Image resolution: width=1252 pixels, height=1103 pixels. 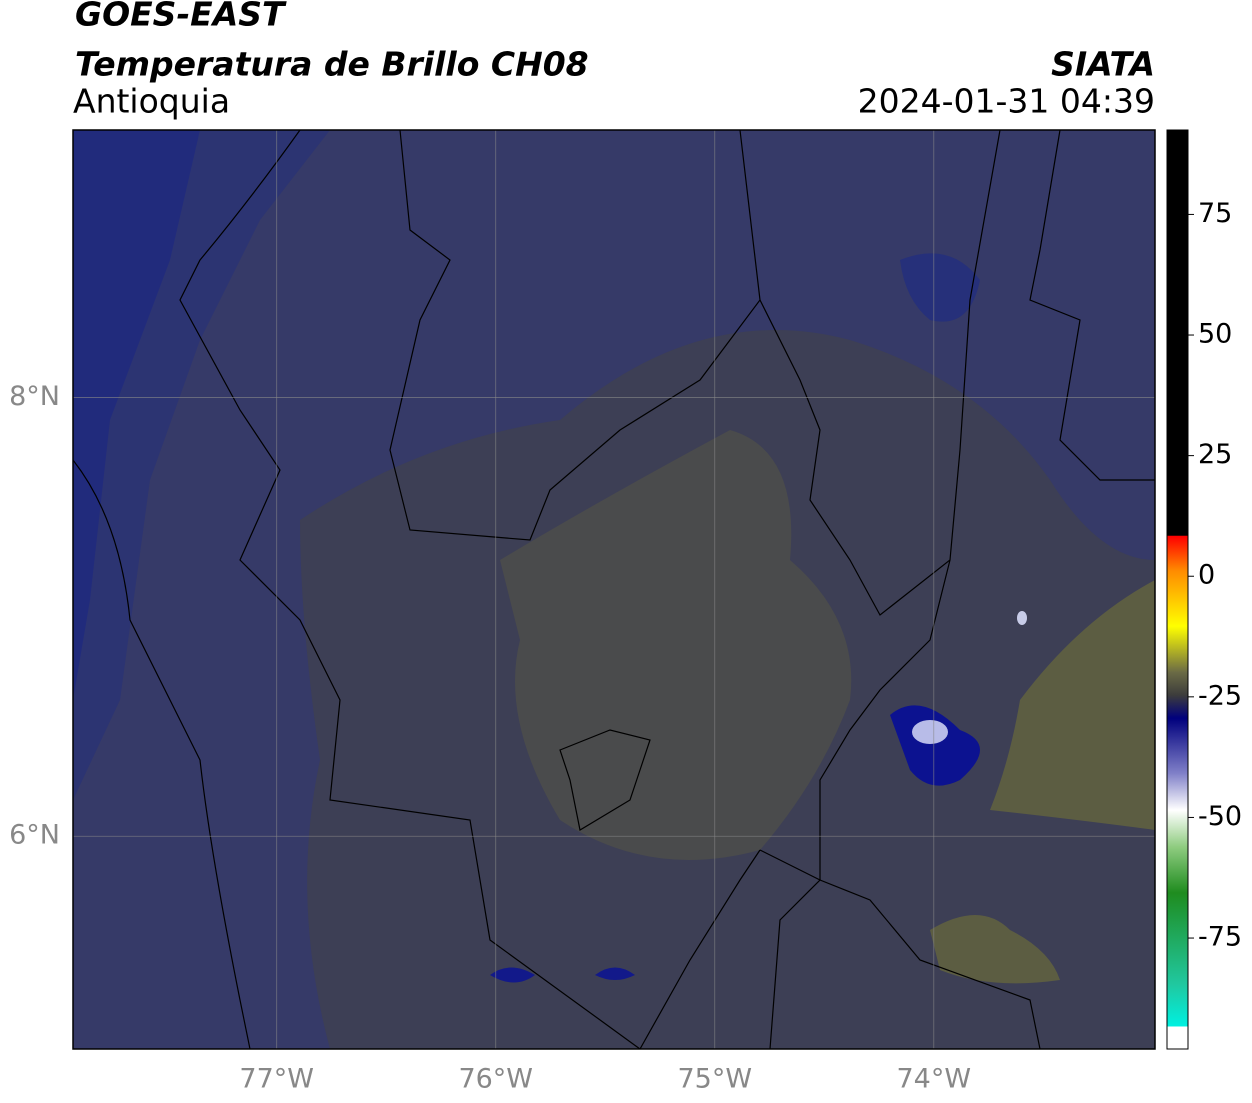 I want to click on subtitle: Temperatura de Brillo CH08, so click(x=332, y=64).